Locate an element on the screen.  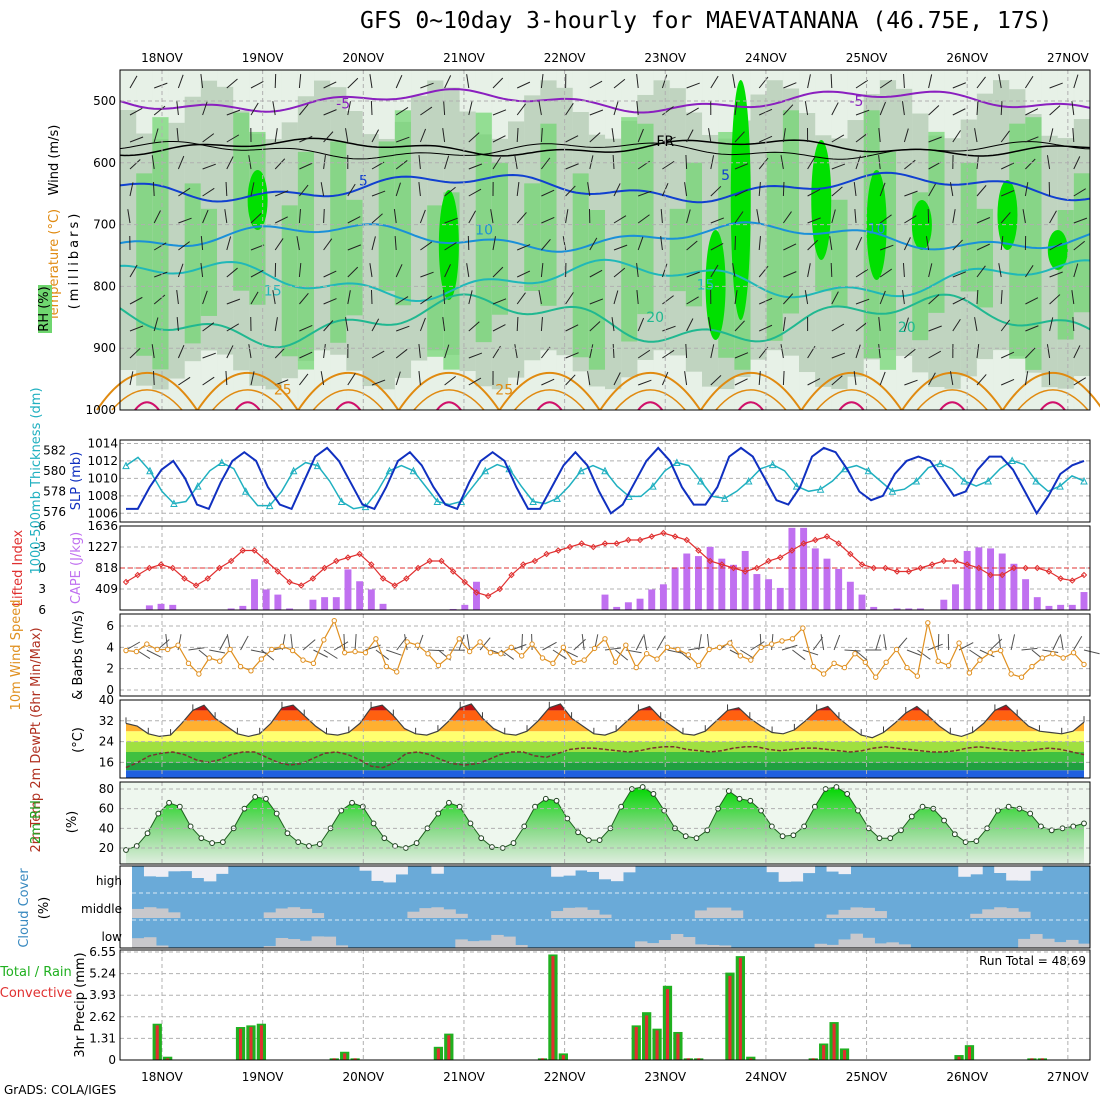
rh-area is located at coordinates (605, 825).